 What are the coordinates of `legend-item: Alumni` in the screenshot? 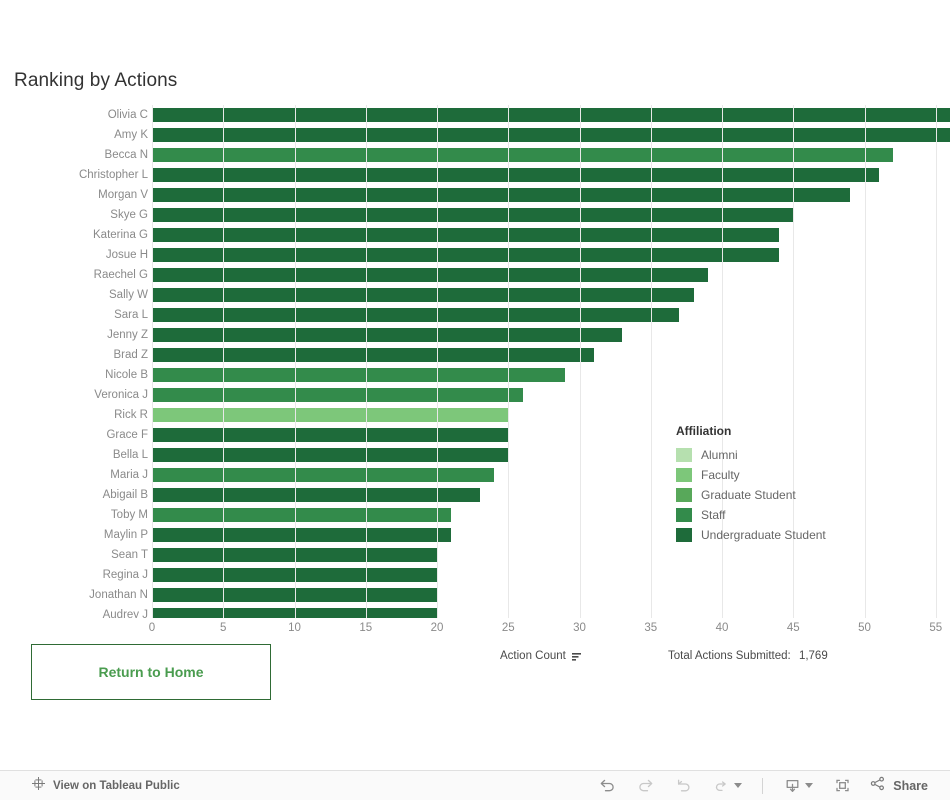 It's located at (791, 455).